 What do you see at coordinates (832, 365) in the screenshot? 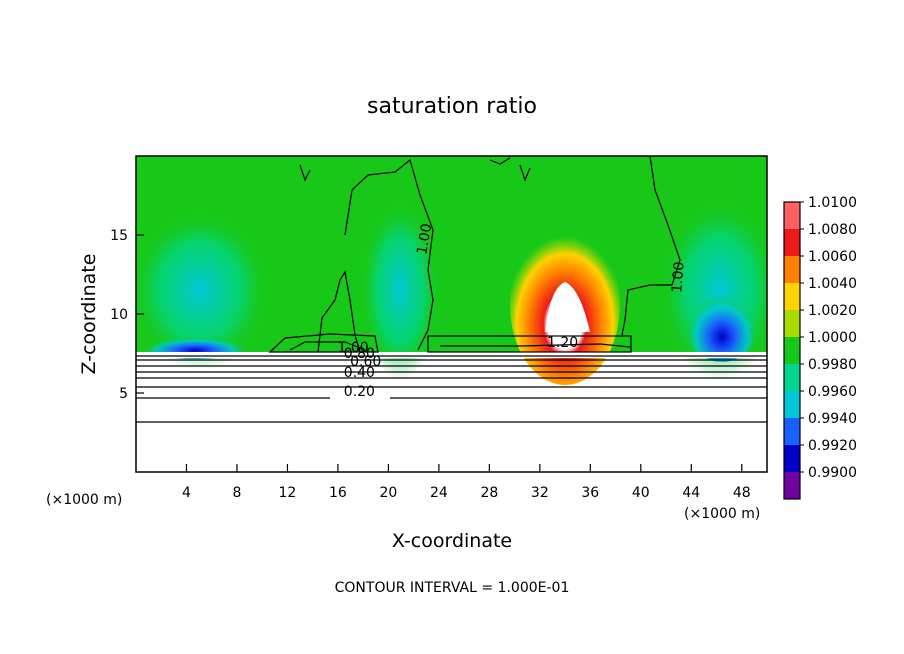
I see `colorbar-label: 0.9980` at bounding box center [832, 365].